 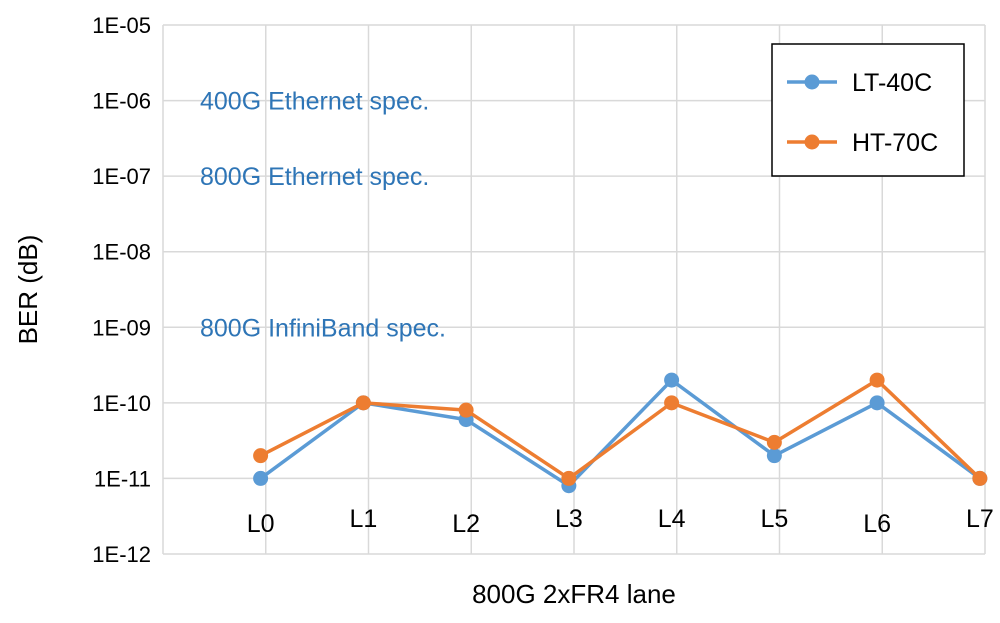 I want to click on y-tick-label: 1E-05, so click(x=121, y=25).